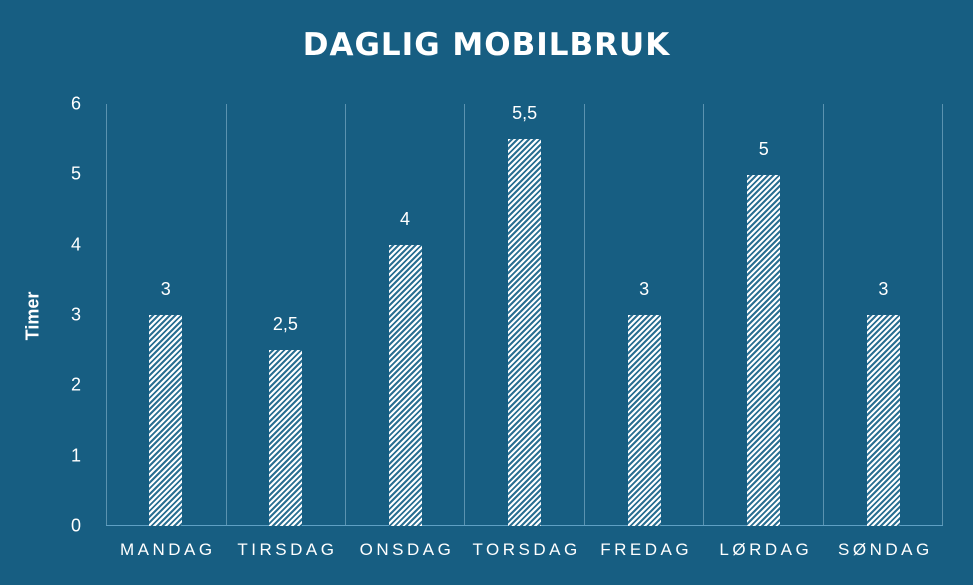  Describe the element at coordinates (526, 549) in the screenshot. I see `x-tick-label: TORSDAG` at that location.